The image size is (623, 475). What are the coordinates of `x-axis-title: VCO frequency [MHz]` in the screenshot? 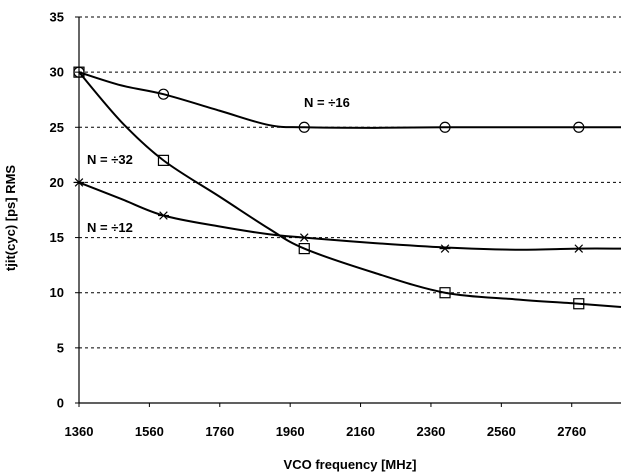 It's located at (350, 464).